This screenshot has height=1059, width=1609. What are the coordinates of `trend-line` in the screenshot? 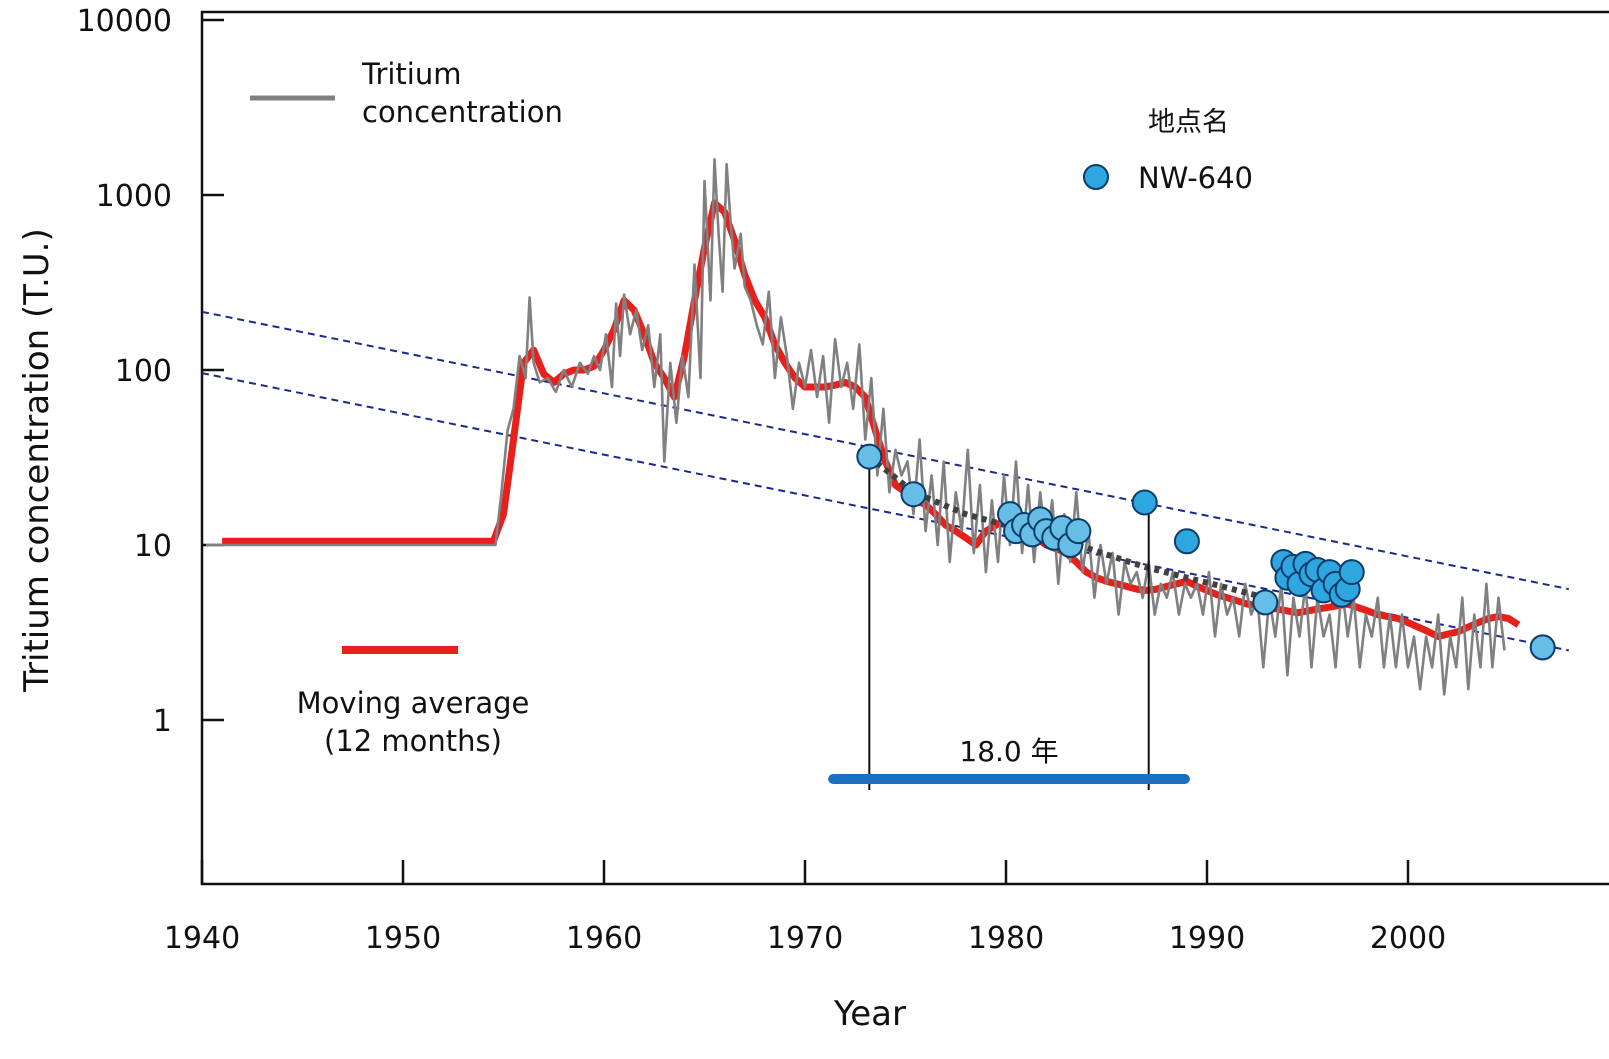 It's located at (1067, 527).